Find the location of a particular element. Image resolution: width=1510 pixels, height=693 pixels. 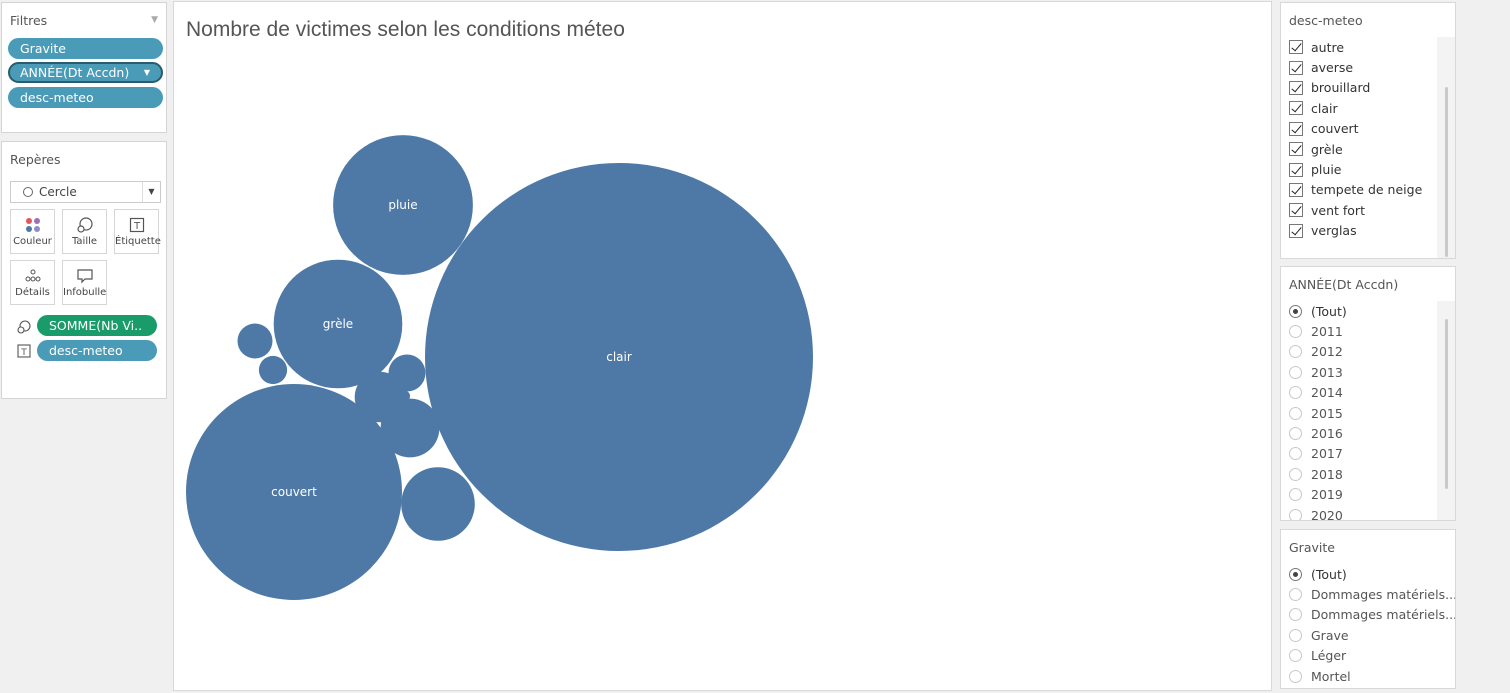

bubble-label: couvert is located at coordinates (294, 492).